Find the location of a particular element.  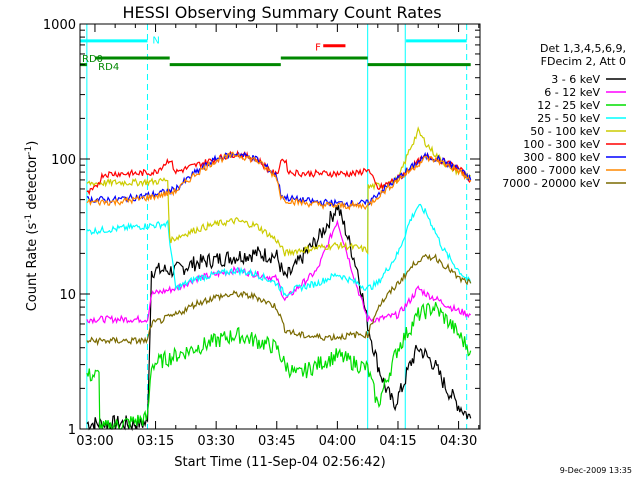

x-tick-label: 04:15 is located at coordinates (397, 441).